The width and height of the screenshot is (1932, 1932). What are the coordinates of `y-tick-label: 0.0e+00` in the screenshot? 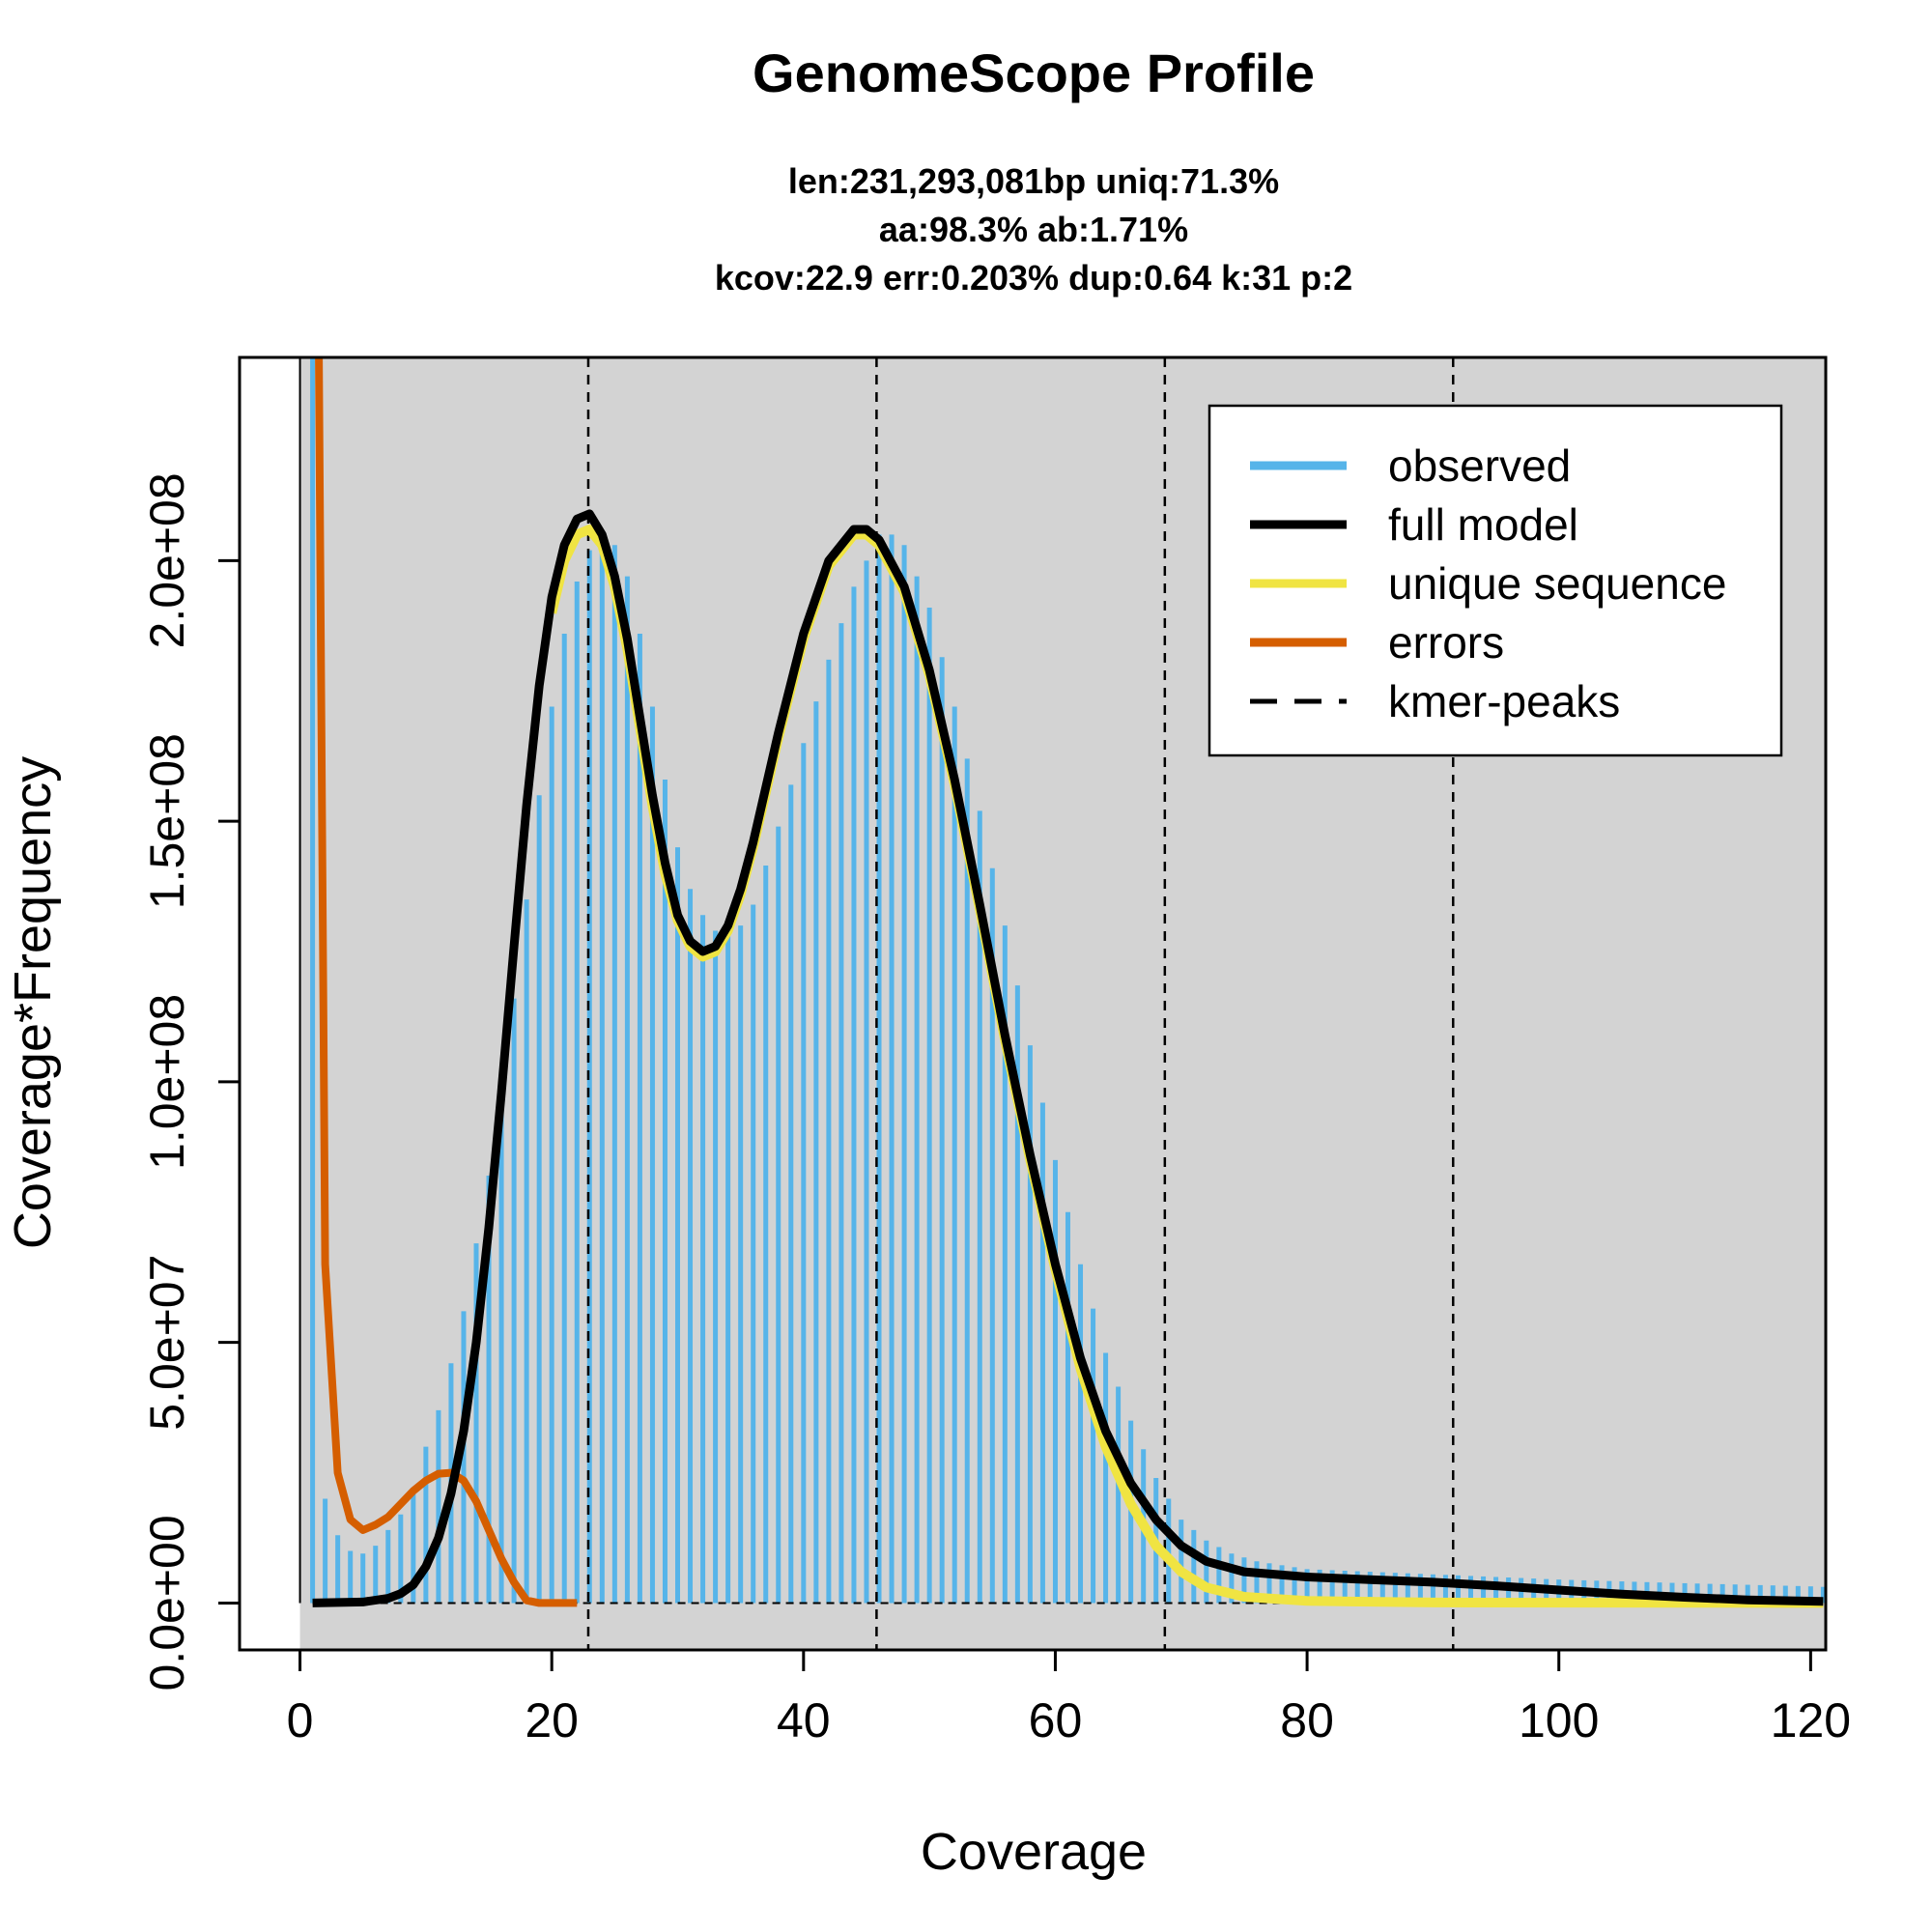 It's located at (167, 1602).